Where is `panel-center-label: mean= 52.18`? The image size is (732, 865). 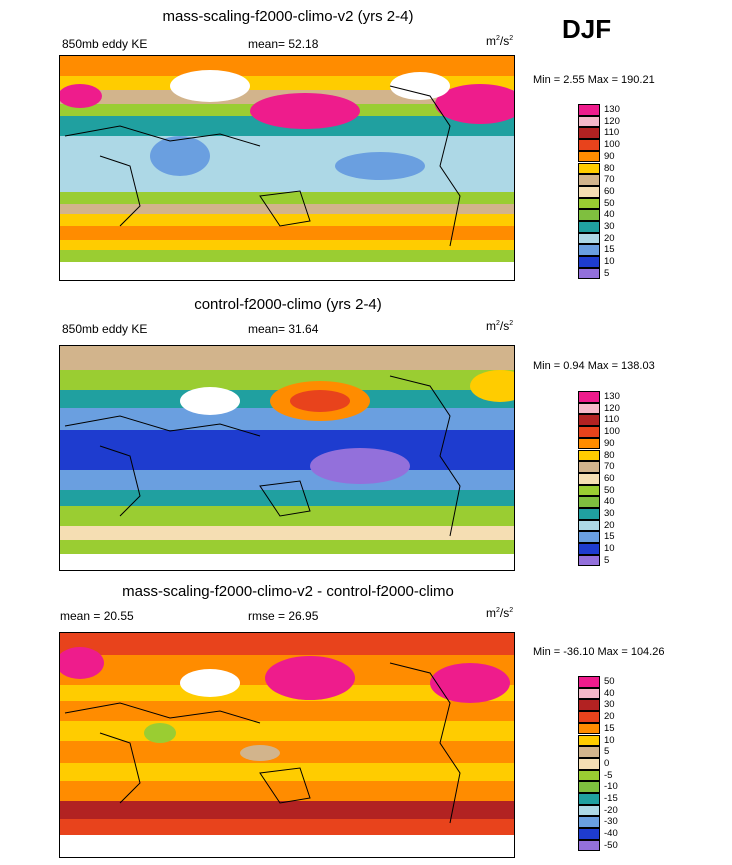 panel-center-label: mean= 52.18 is located at coordinates (283, 44).